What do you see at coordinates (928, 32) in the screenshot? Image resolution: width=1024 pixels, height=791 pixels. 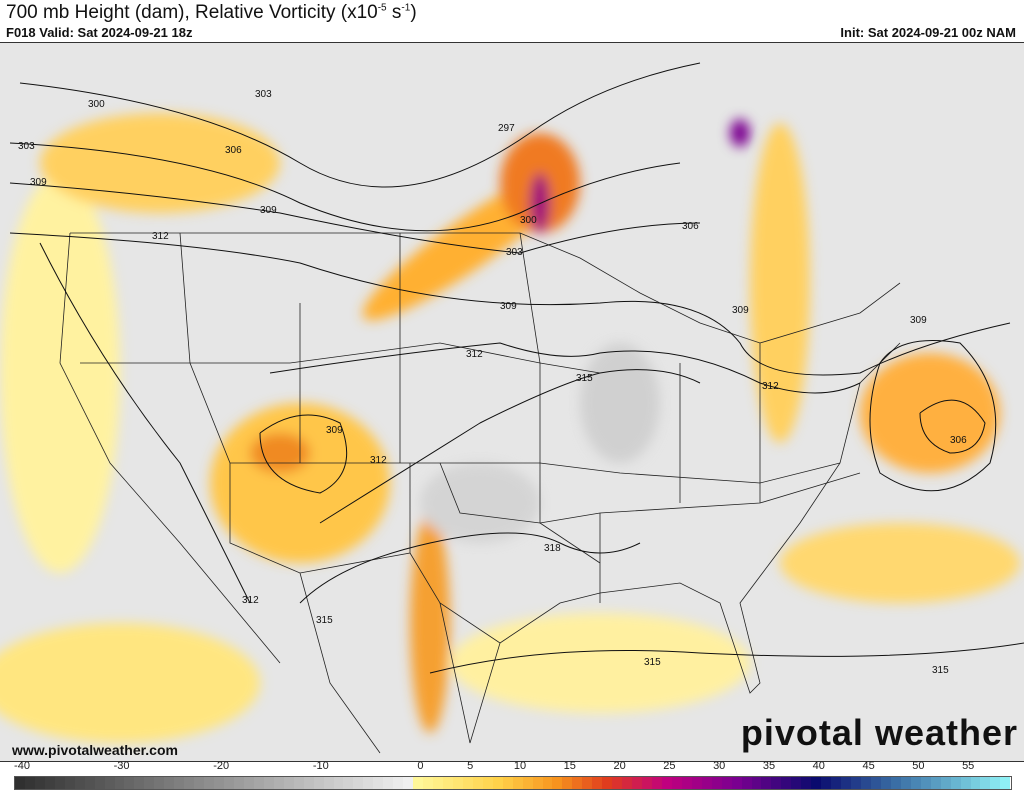 I see `init-time: Init: Sat 2024-09-21 00z NAM` at bounding box center [928, 32].